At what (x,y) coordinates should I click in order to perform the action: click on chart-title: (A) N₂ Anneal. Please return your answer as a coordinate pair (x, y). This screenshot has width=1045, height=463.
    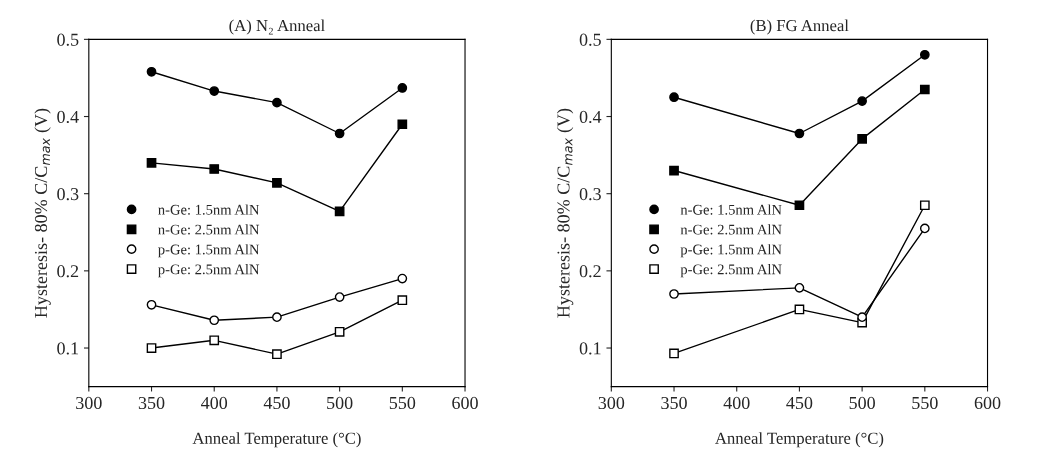
    Looking at the image, I should click on (277, 27).